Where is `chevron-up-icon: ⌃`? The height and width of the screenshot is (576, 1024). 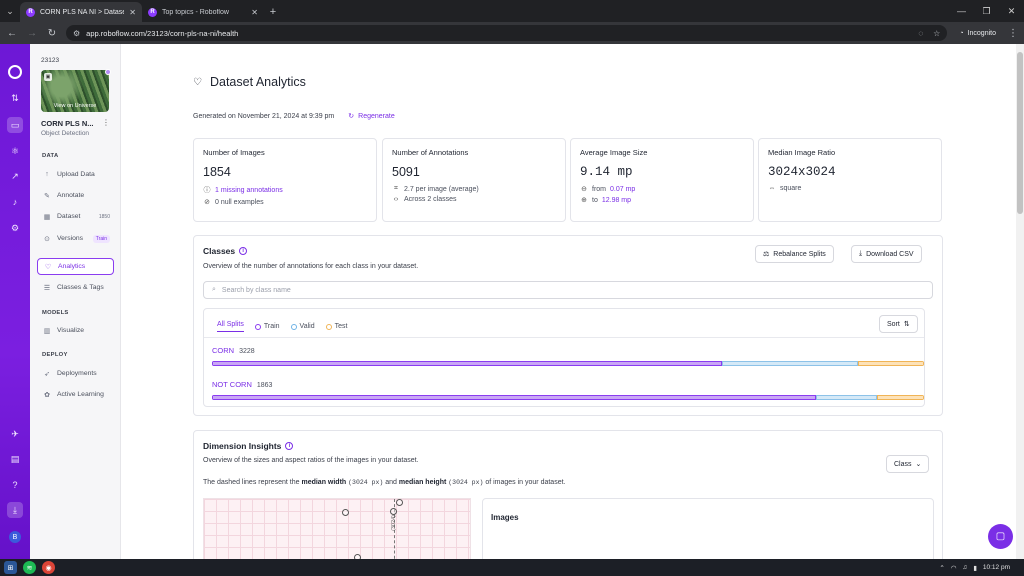
chevron-up-icon: ⌃ is located at coordinates (942, 568).